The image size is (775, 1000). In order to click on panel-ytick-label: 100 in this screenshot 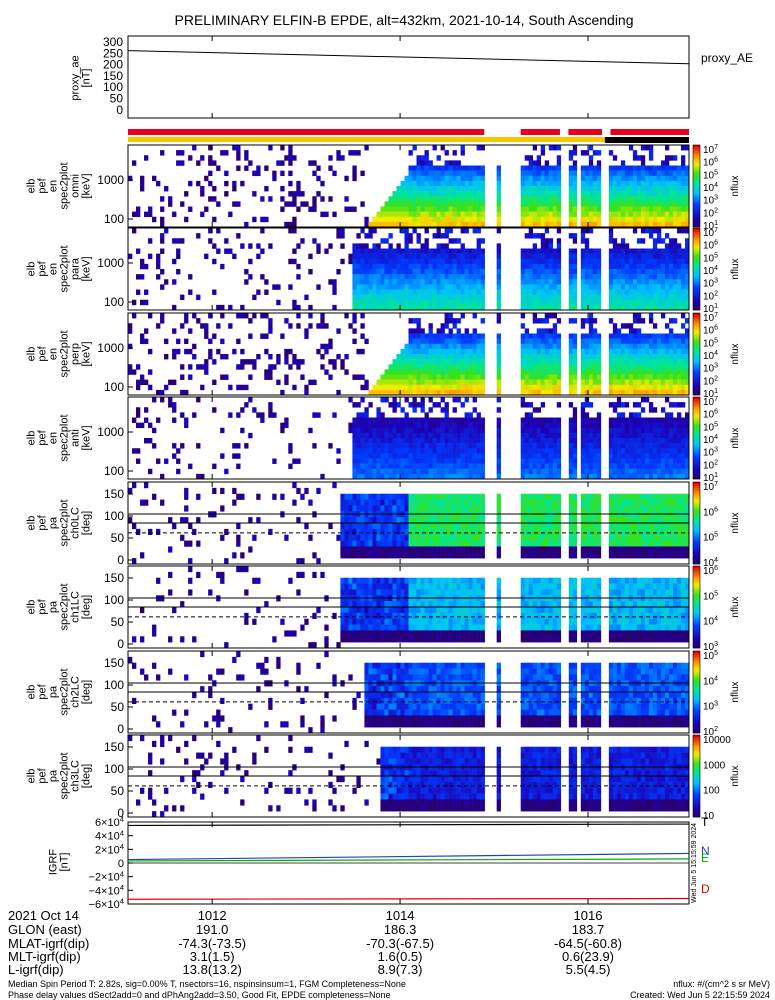, I will do `click(114, 302)`.